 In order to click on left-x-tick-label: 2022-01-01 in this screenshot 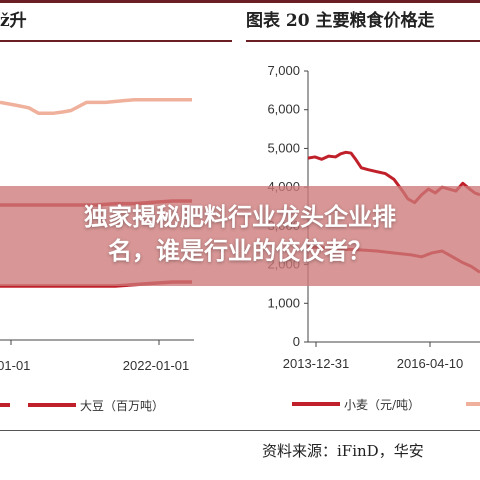, I will do `click(156, 365)`.